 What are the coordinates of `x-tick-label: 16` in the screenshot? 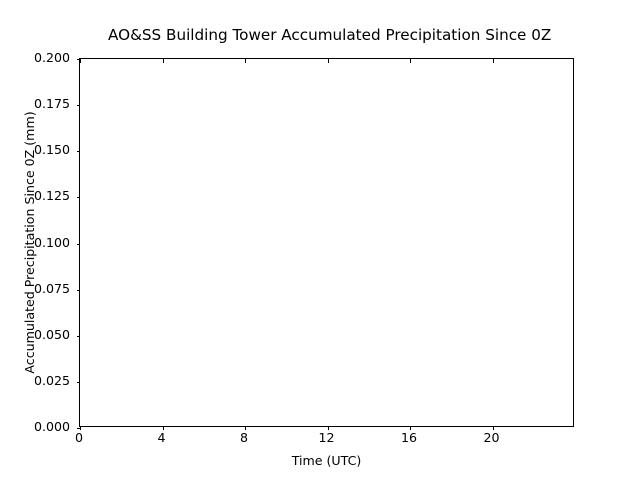 It's located at (409, 437).